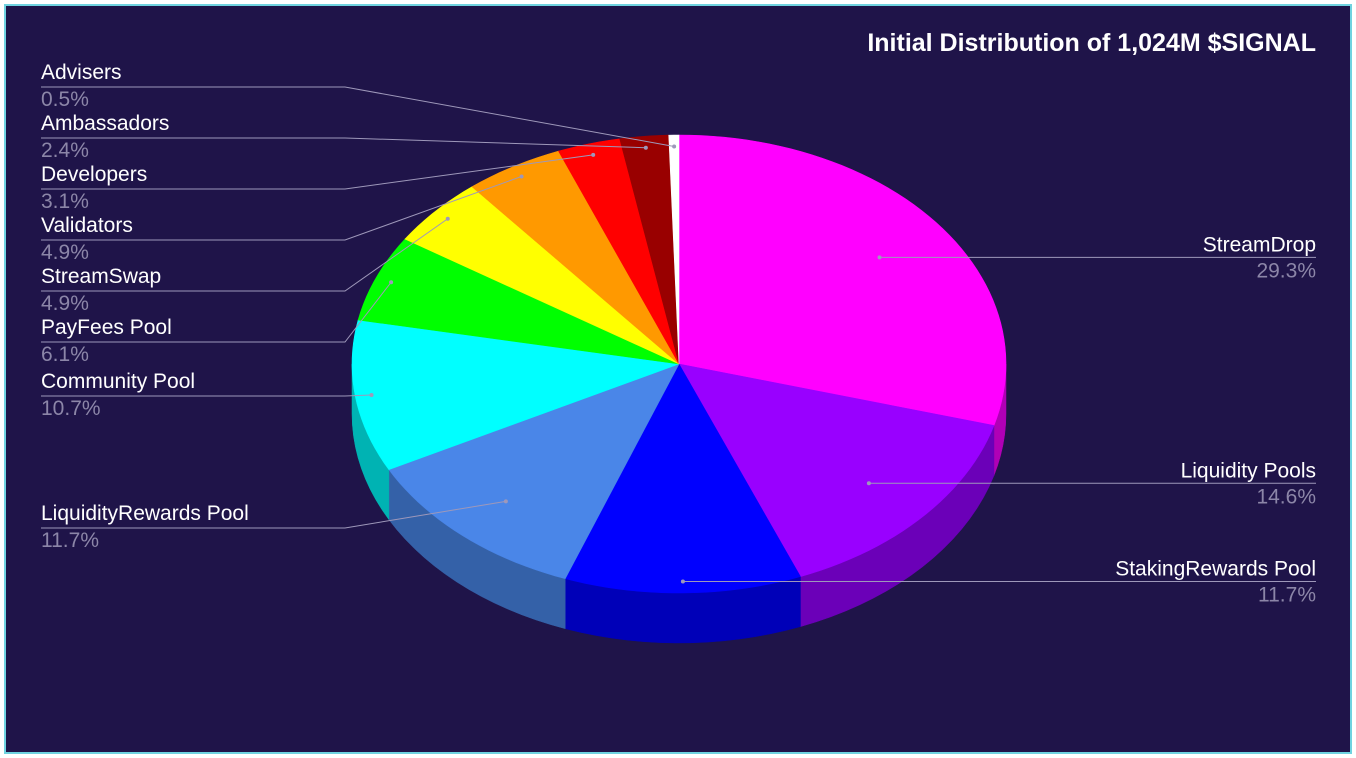  Describe the element at coordinates (145, 513) in the screenshot. I see `slice-label-liquidityrewards-pool: LiquidityRewards Pool` at that location.